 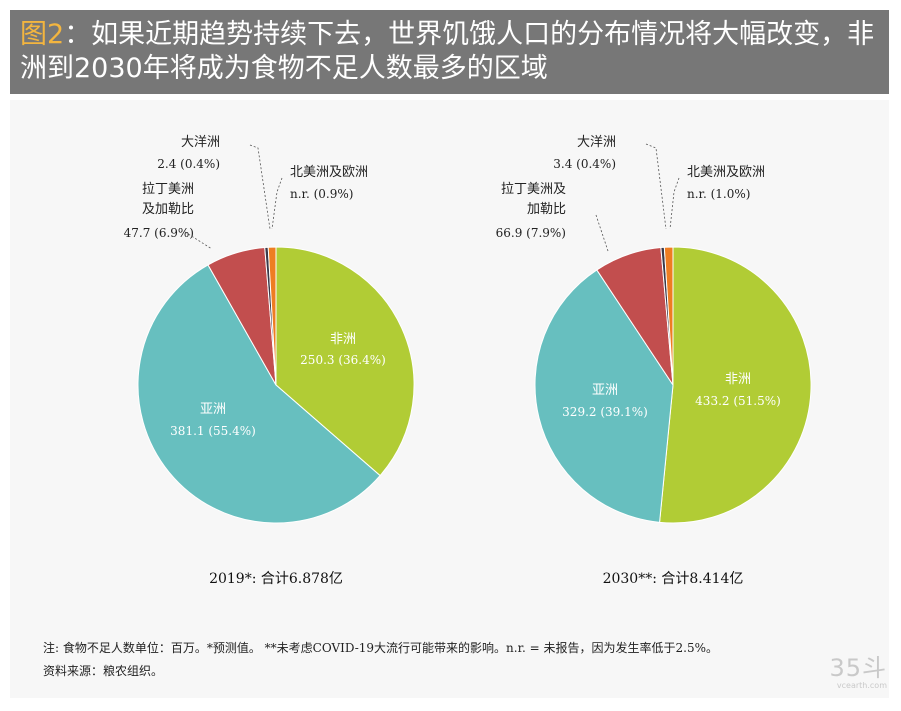 I want to click on slice-value-label: 250.3 (36.4%), so click(x=343, y=360).